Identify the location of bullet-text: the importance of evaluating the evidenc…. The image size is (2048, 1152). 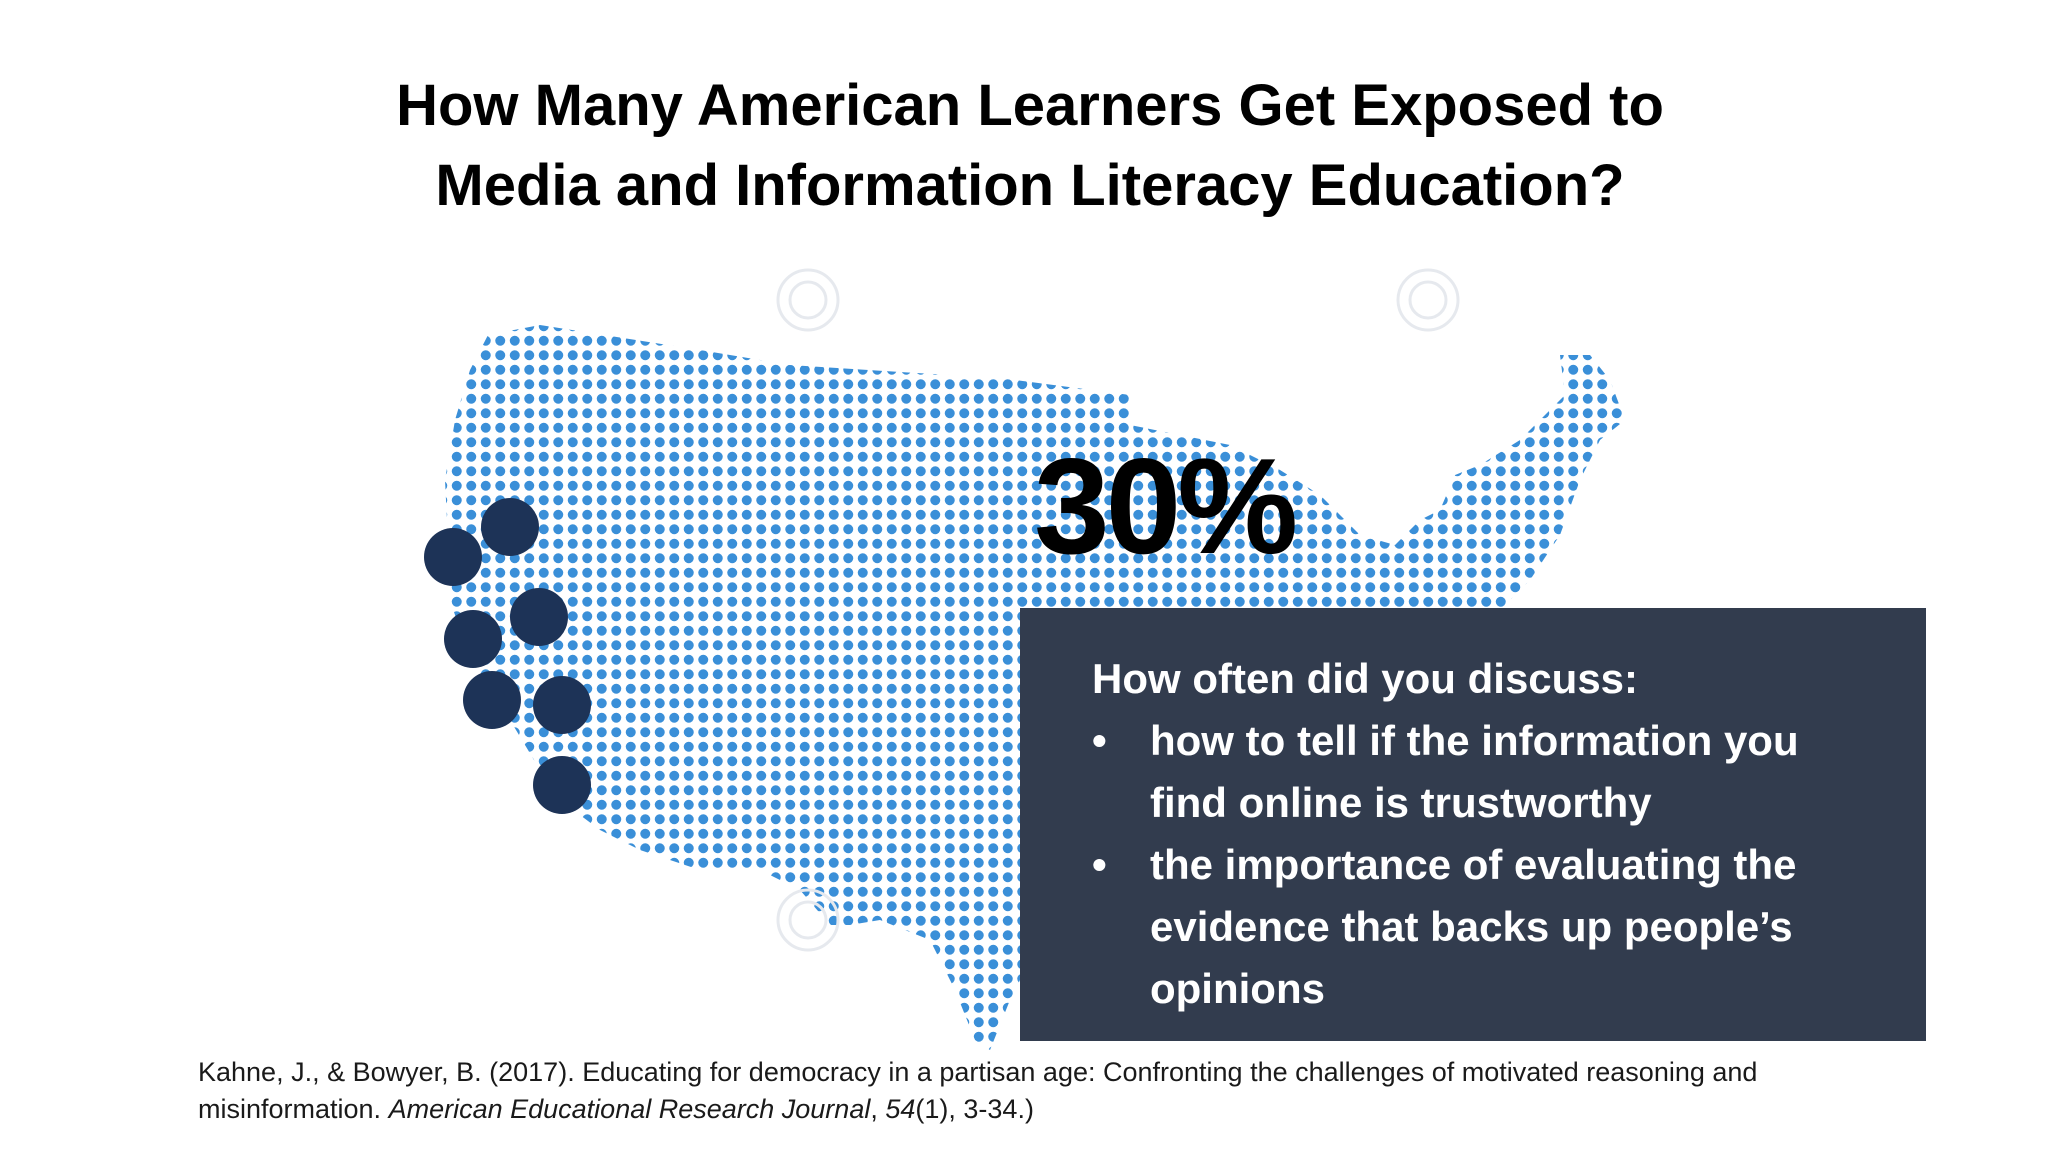
(1473, 926).